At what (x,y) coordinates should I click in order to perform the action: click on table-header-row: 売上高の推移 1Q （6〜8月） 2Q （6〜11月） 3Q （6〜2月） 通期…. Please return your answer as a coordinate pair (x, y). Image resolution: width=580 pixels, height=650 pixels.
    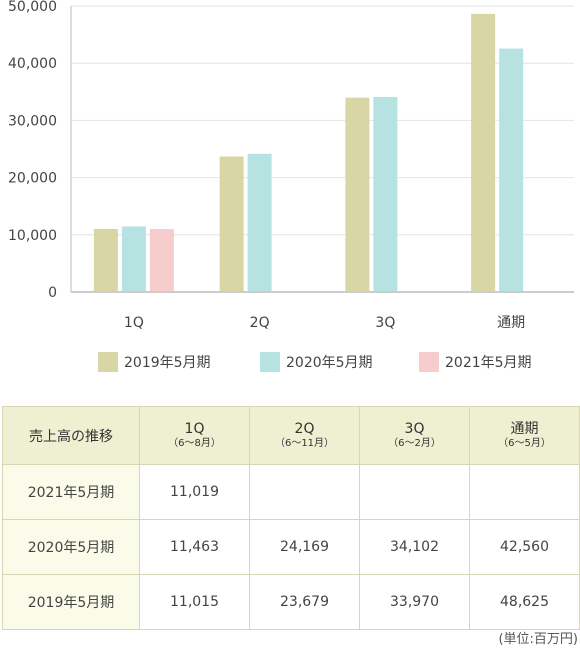
    Looking at the image, I should click on (291, 435).